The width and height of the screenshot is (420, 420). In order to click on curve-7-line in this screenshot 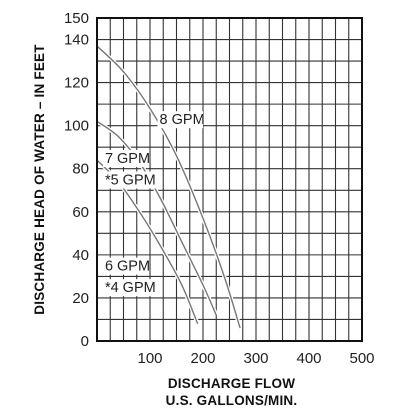, I will do `click(156, 218)`.